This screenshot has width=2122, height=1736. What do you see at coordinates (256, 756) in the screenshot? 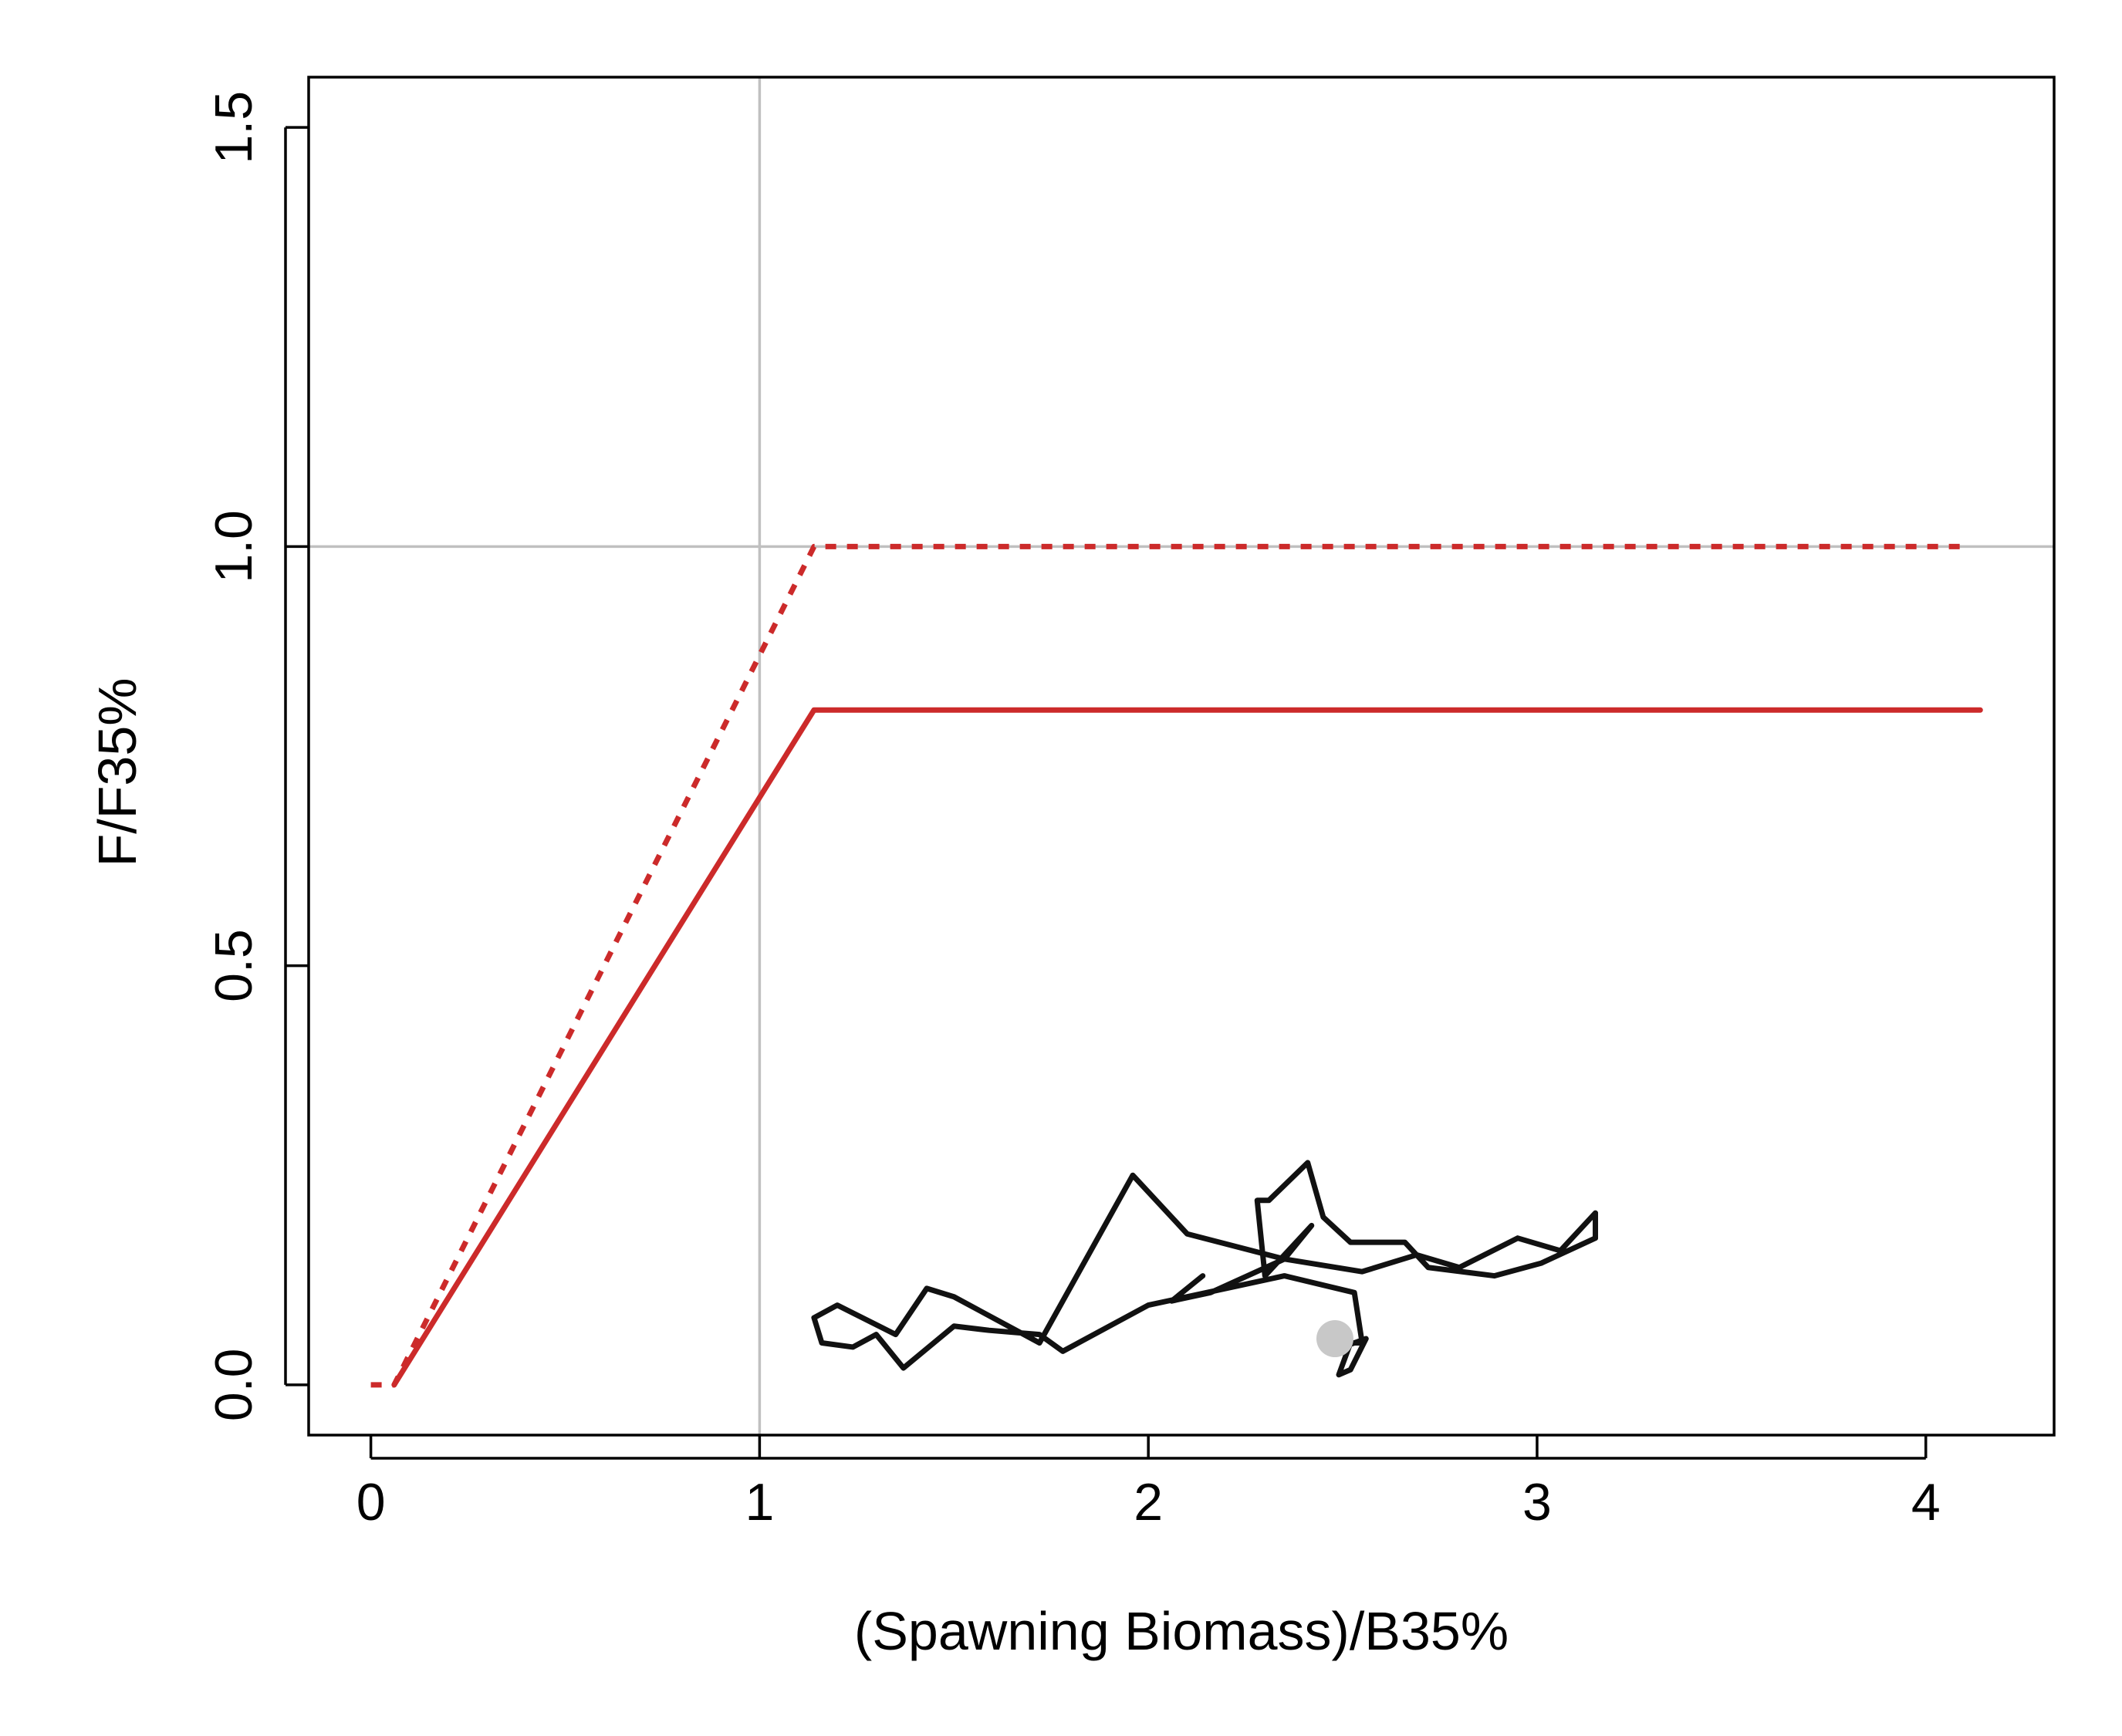
I see `y-axis: 0.0 0.5 1.0 1.5` at bounding box center [256, 756].